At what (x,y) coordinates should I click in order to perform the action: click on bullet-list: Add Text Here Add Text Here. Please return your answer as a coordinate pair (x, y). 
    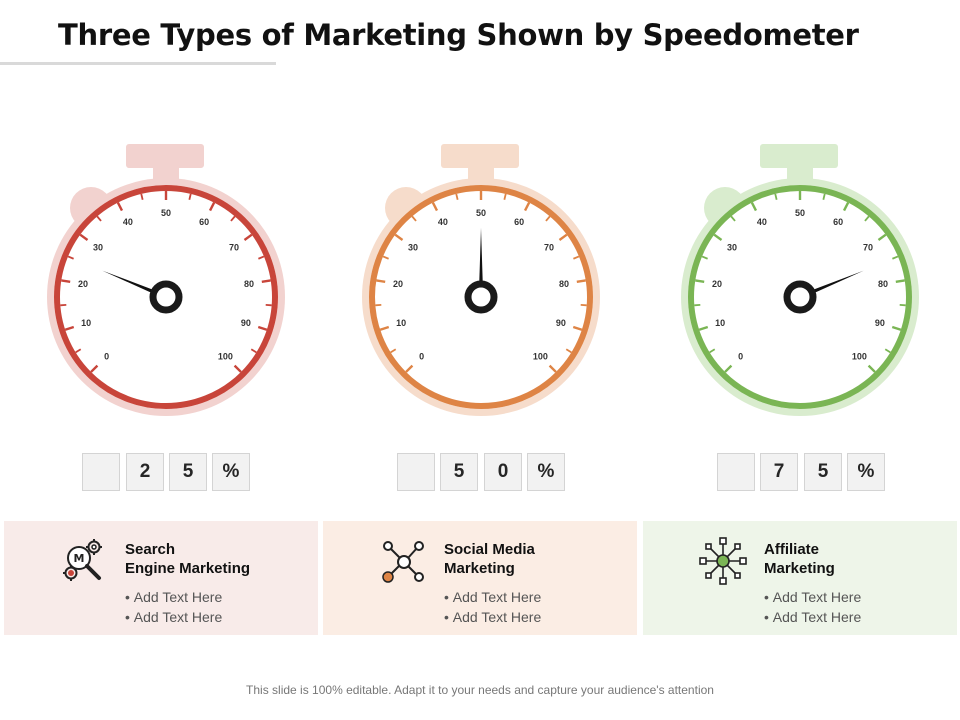
    Looking at the image, I should click on (173, 607).